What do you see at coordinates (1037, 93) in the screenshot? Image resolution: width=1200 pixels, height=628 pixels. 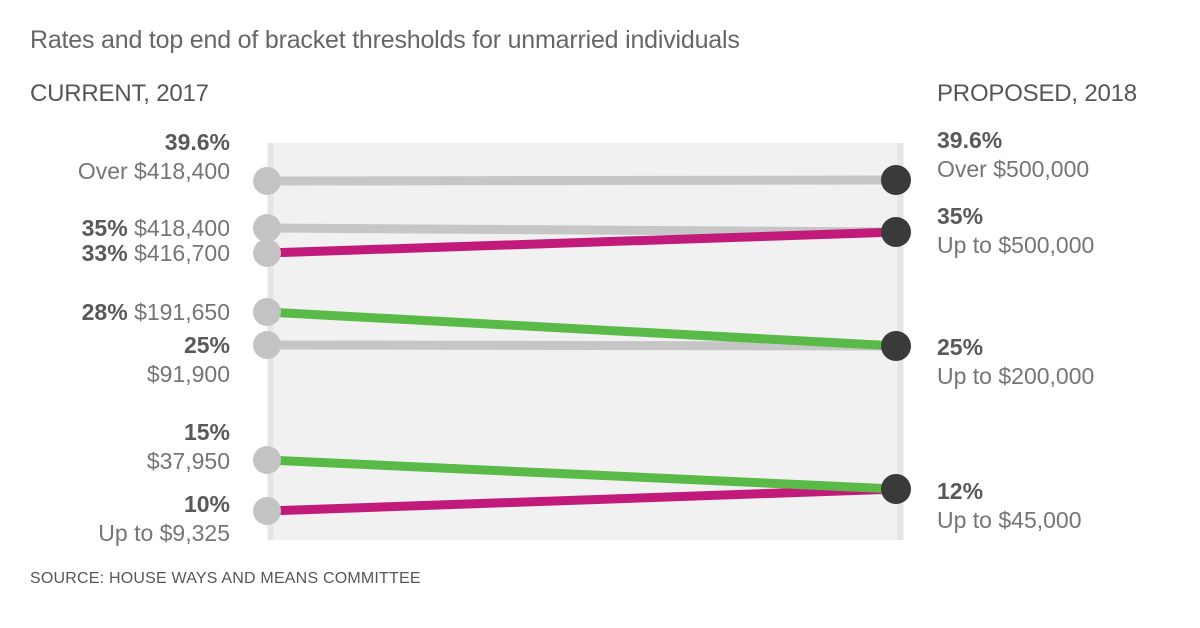 I see `right-column-header: PROPOSED, 2018` at bounding box center [1037, 93].